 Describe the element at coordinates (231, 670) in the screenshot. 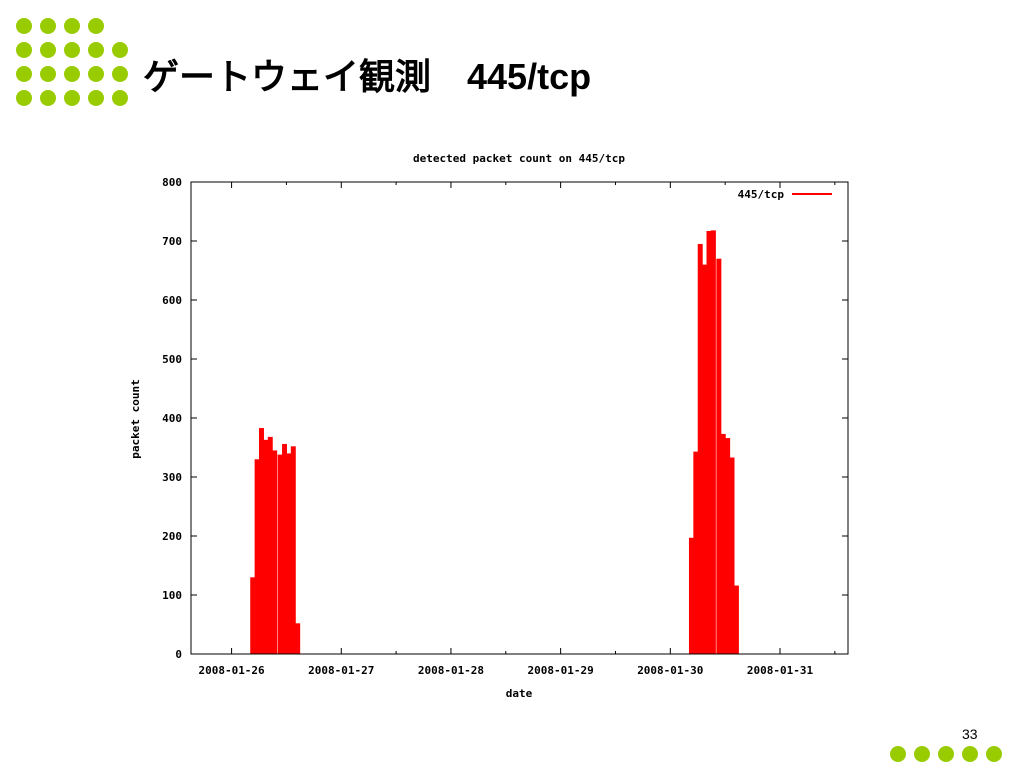

I see `x-tick-label: 2008-01-26` at that location.